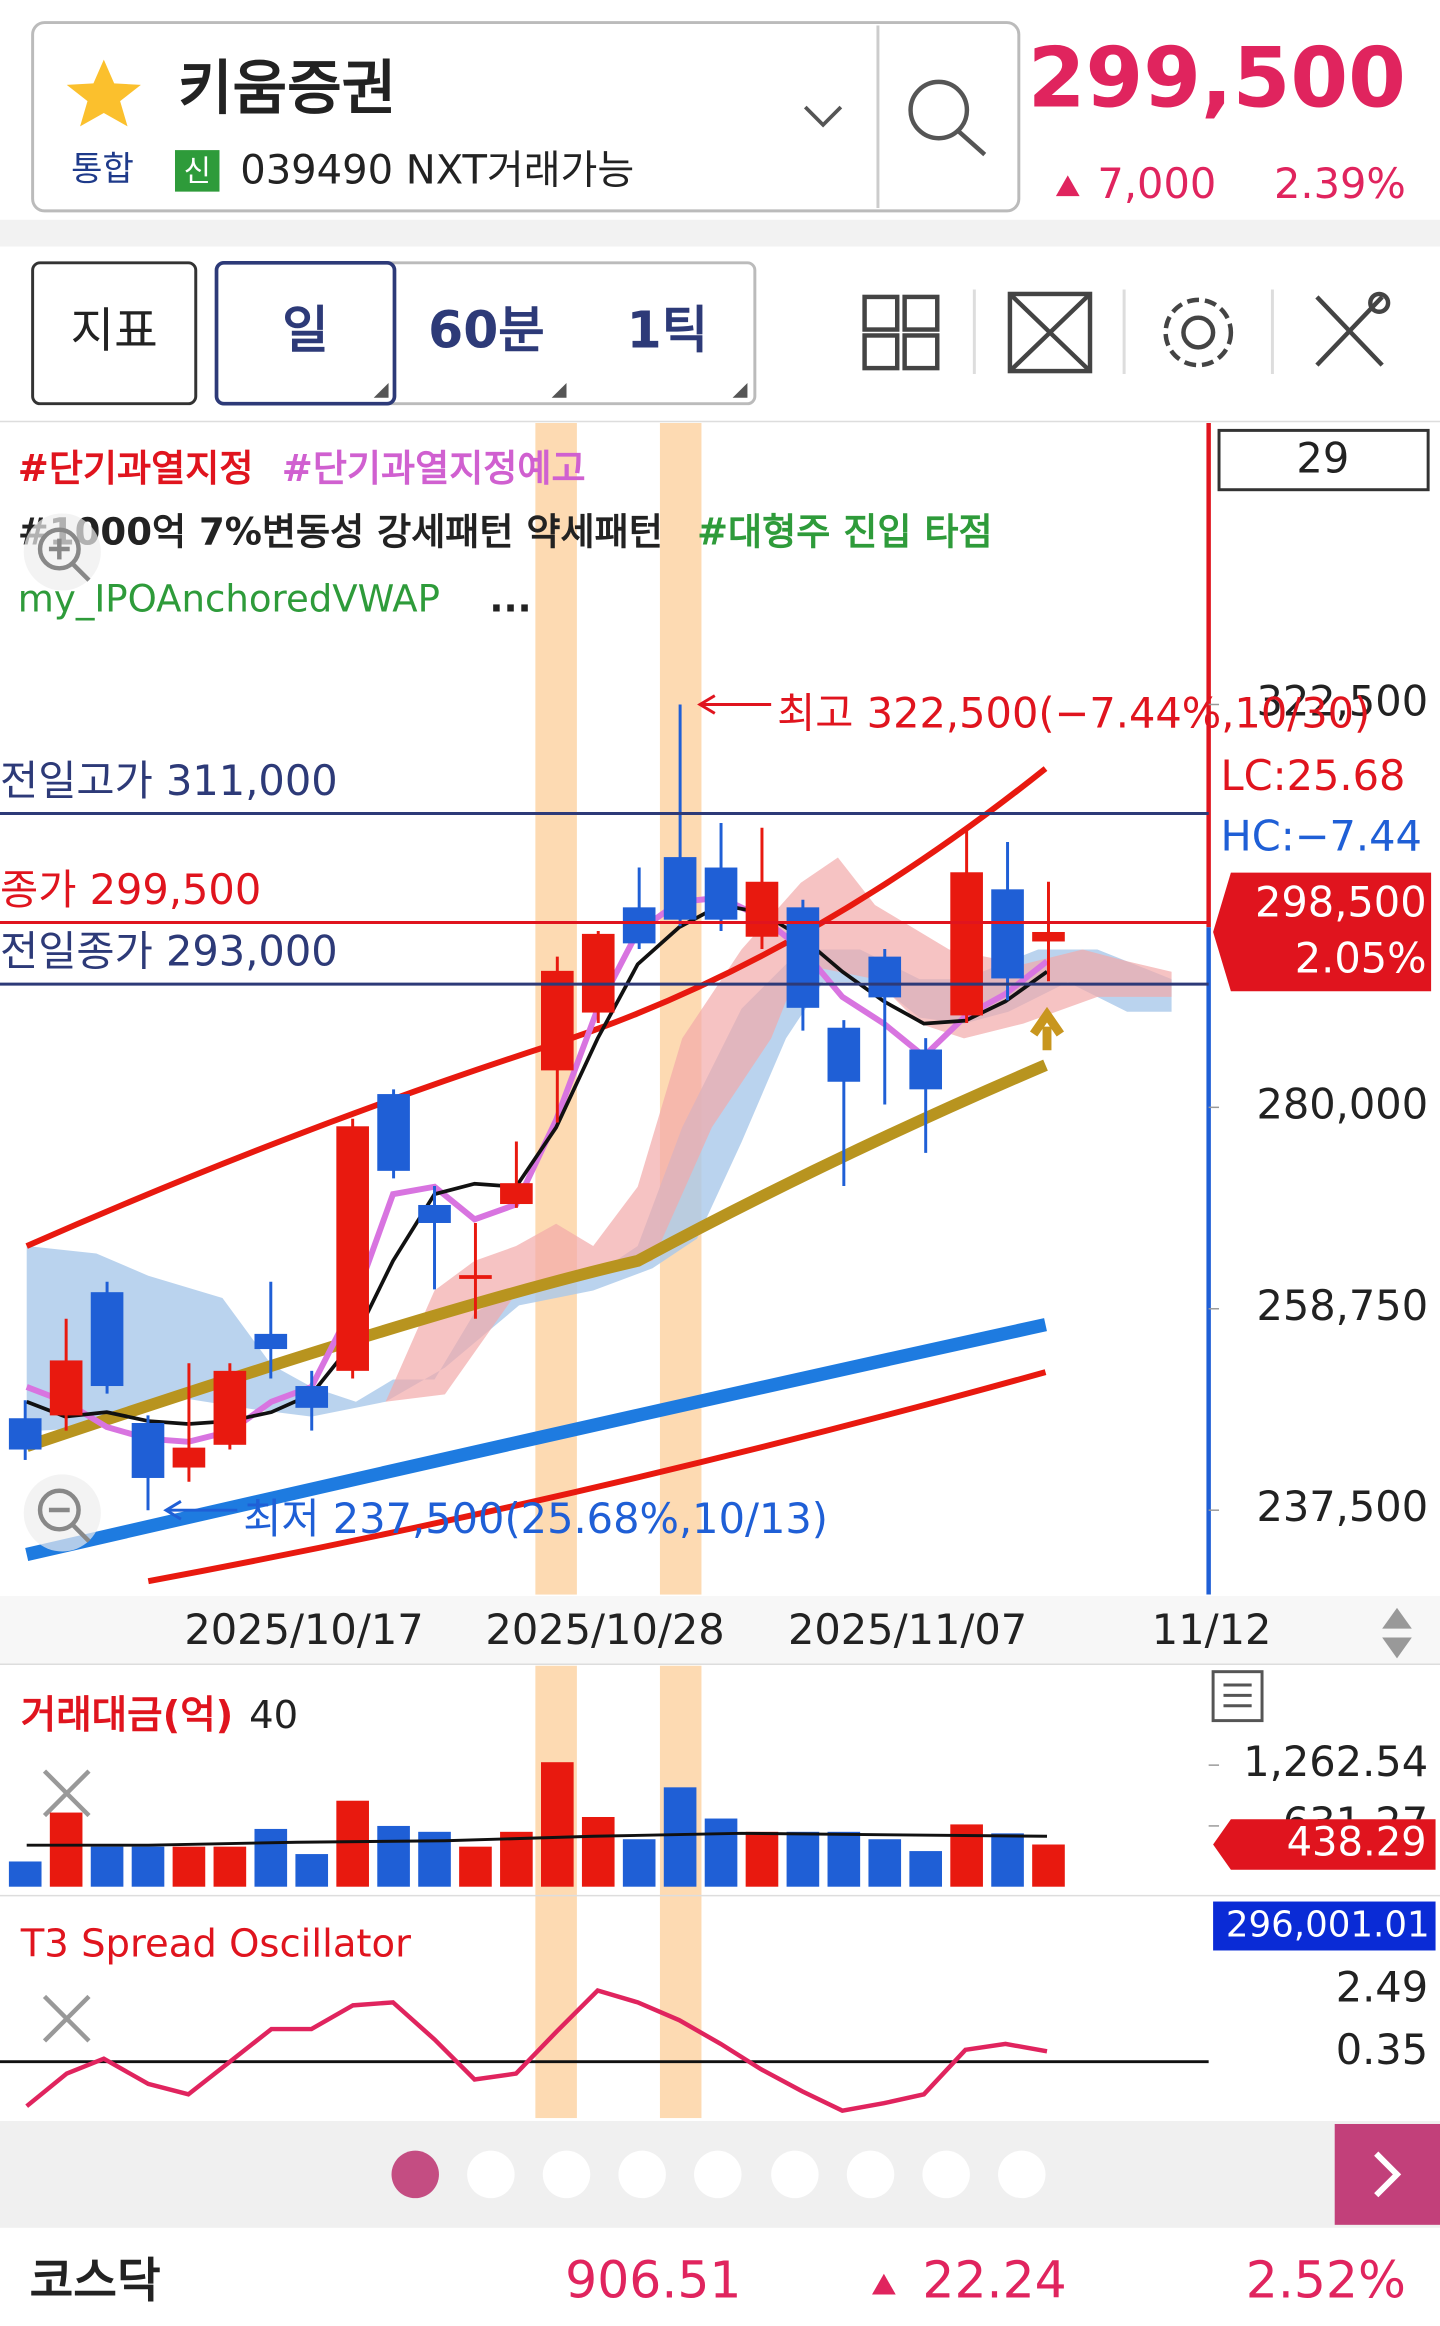 This screenshot has height=2326, width=1440. What do you see at coordinates (215, 1944) in the screenshot?
I see `oscillator-title: T3 Spread Oscillator` at bounding box center [215, 1944].